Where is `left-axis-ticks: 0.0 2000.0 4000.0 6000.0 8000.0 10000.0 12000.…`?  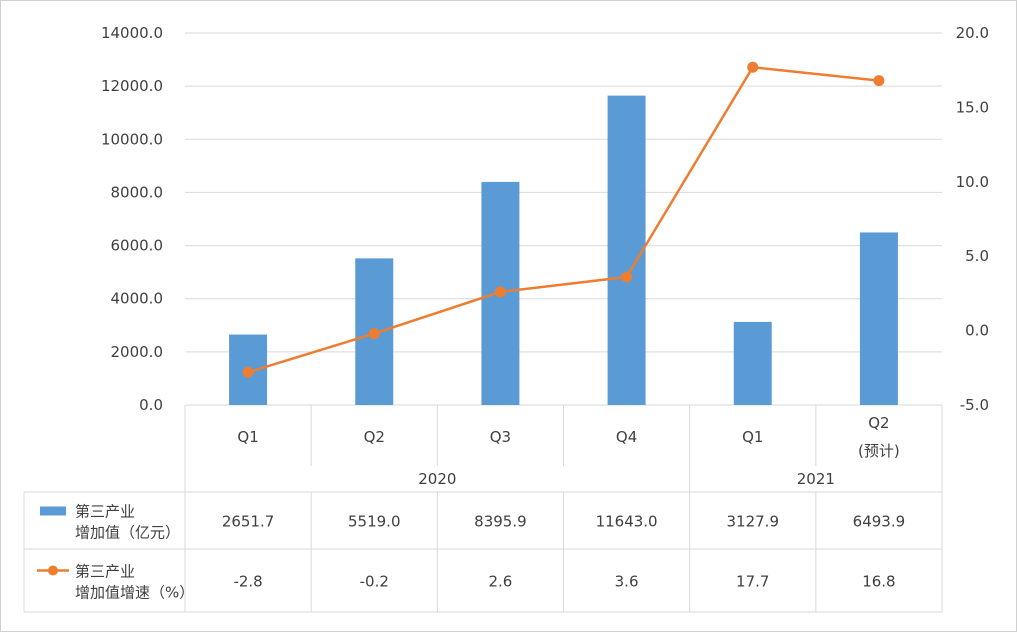 left-axis-ticks: 0.0 2000.0 4000.0 6000.0 8000.0 10000.0 12000.… is located at coordinates (132, 219).